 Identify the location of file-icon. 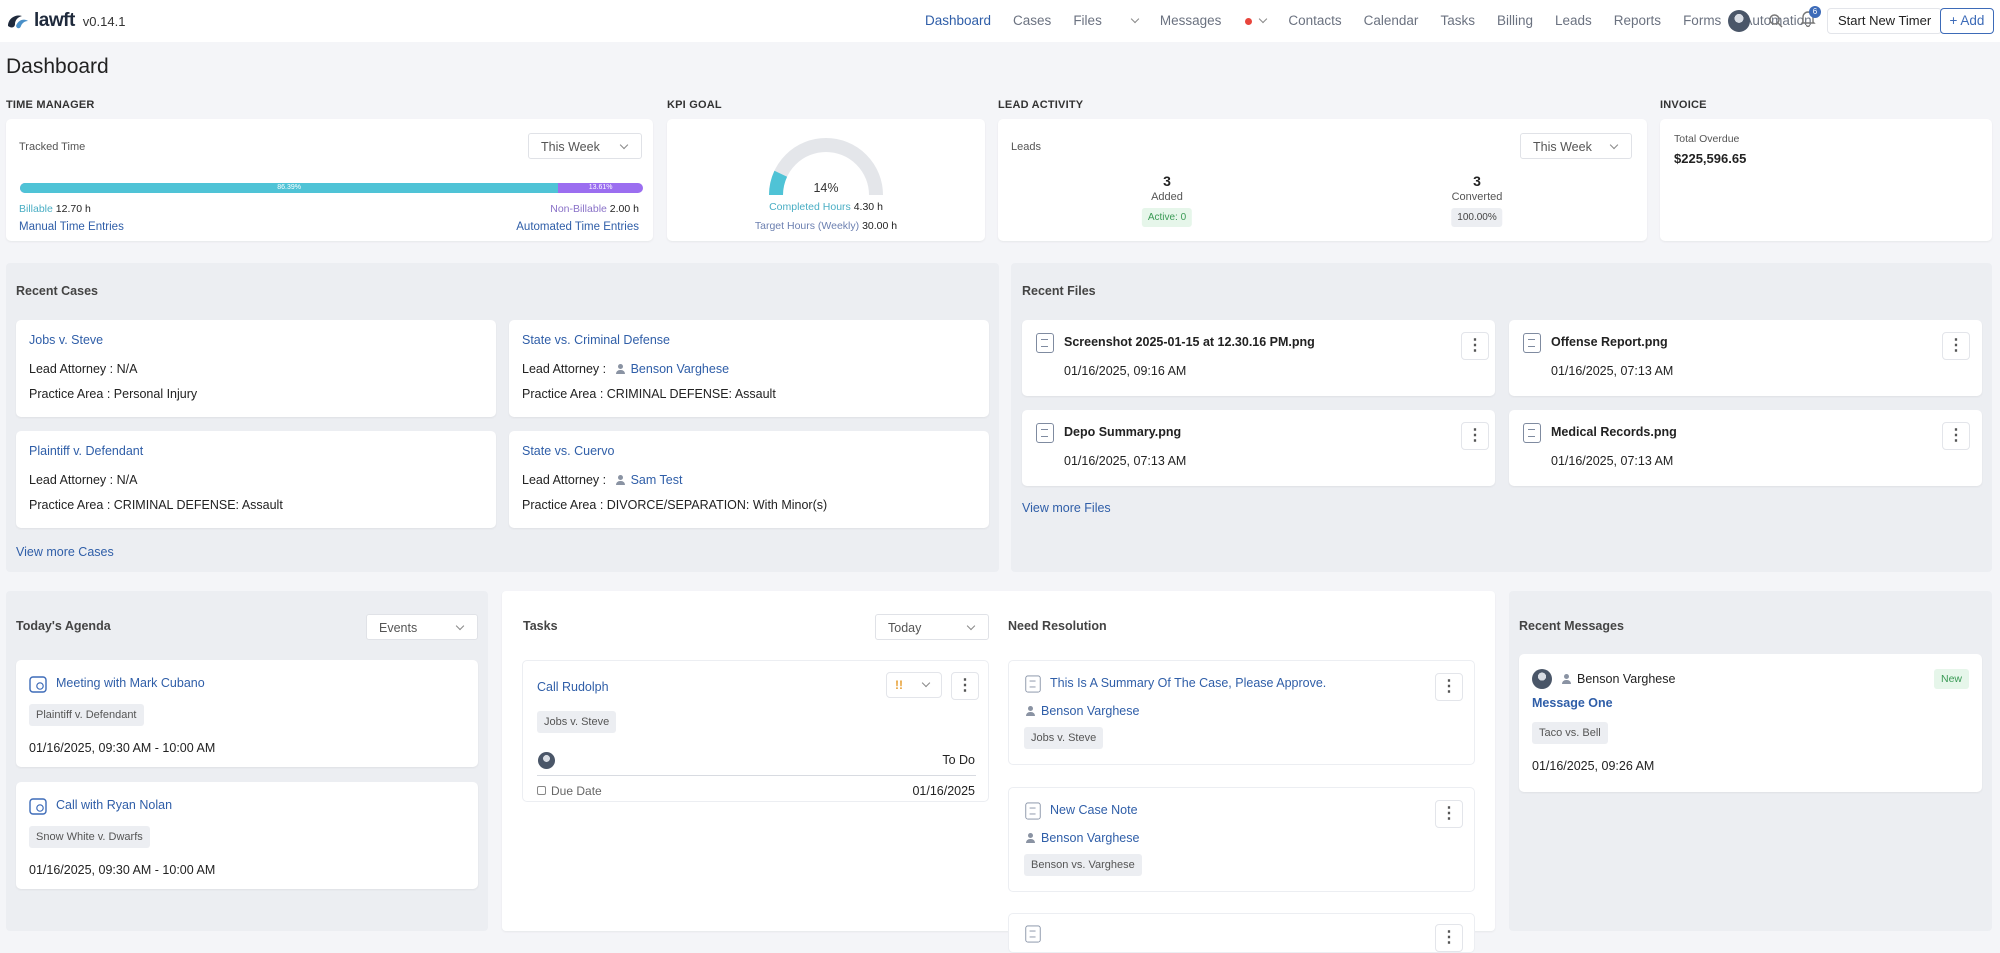
(1532, 433).